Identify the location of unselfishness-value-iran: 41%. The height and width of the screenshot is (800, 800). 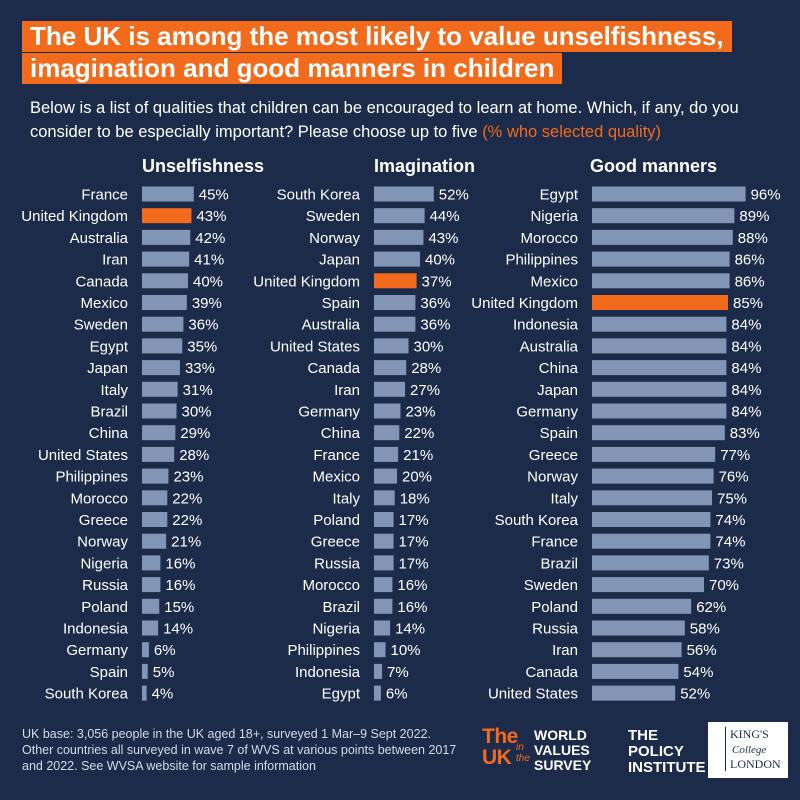
(209, 260).